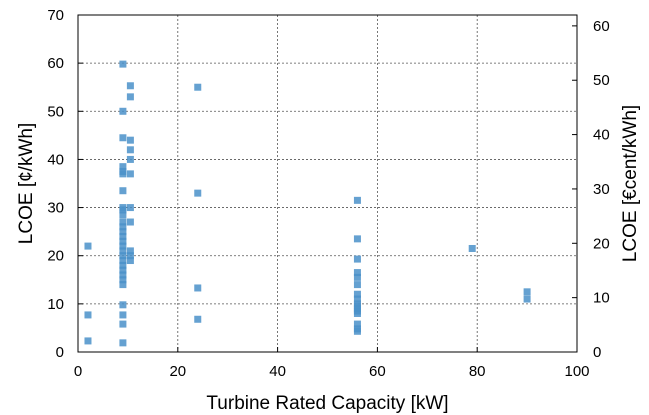  What do you see at coordinates (60, 352) in the screenshot?
I see `y-tick-label: 0` at bounding box center [60, 352].